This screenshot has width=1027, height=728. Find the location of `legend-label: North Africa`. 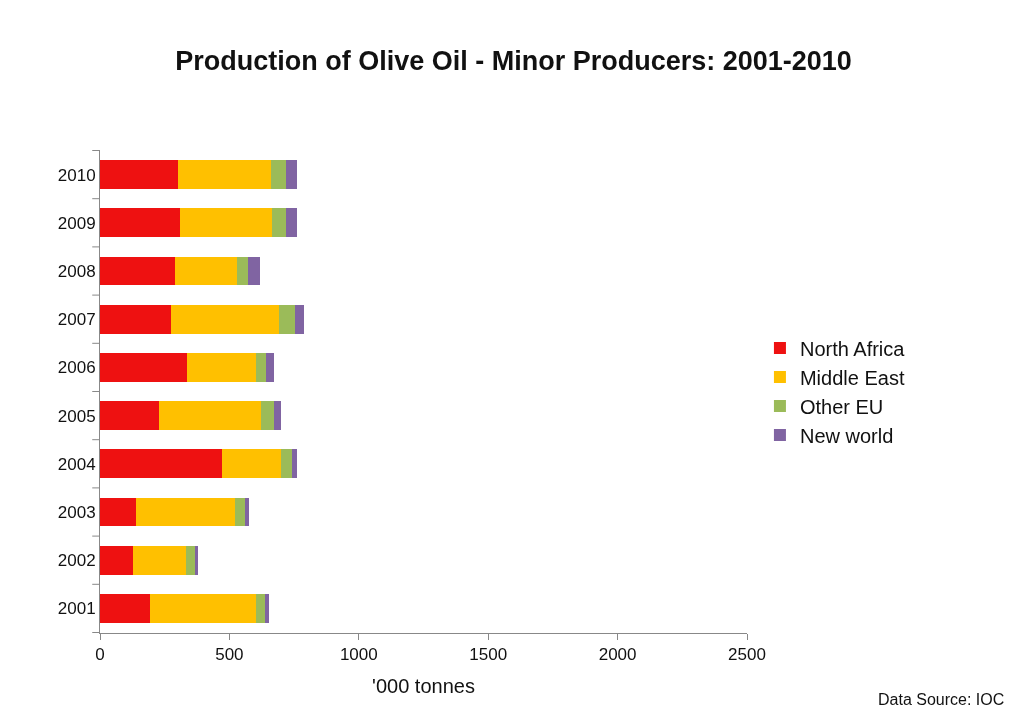

legend-label: North Africa is located at coordinates (852, 348).